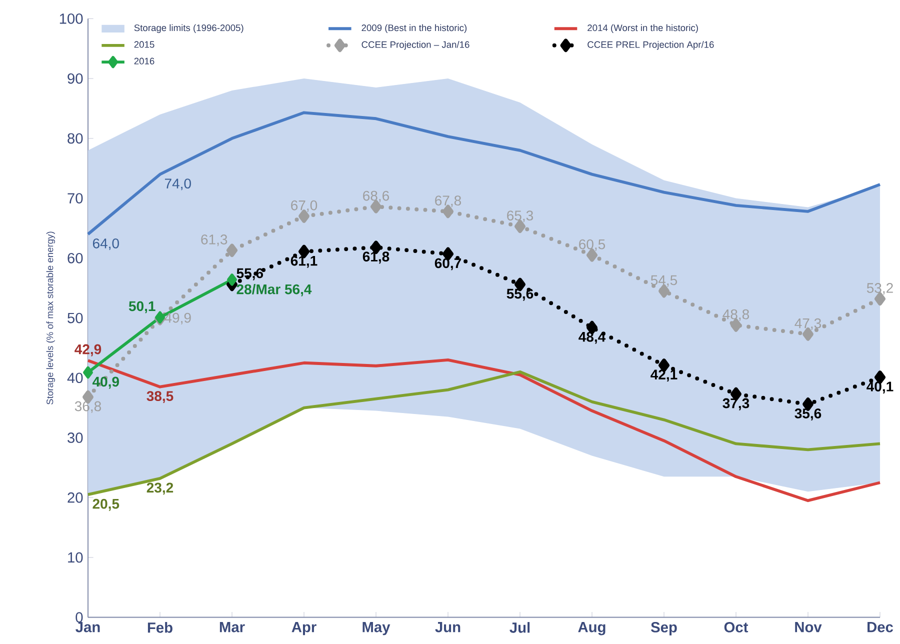 The height and width of the screenshot is (644, 900). I want to click on data-label: 40,9, so click(105, 382).